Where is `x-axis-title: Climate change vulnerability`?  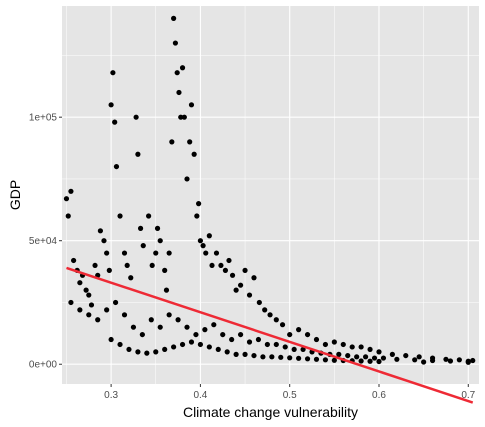 x-axis-title: Climate change vulnerability is located at coordinates (270, 412).